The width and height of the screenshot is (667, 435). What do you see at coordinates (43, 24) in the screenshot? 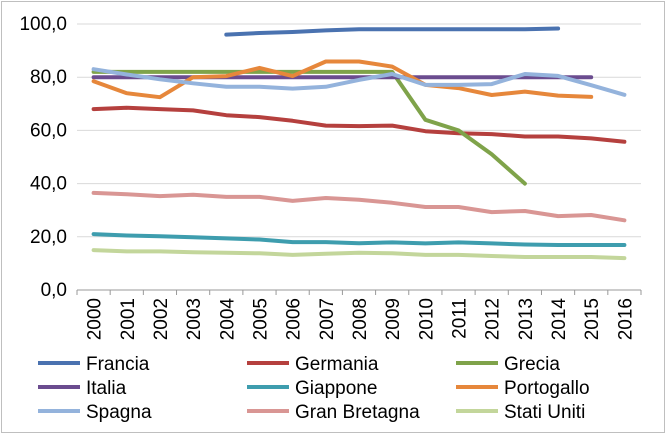
I see `y-tick-label: 100,0` at bounding box center [43, 24].